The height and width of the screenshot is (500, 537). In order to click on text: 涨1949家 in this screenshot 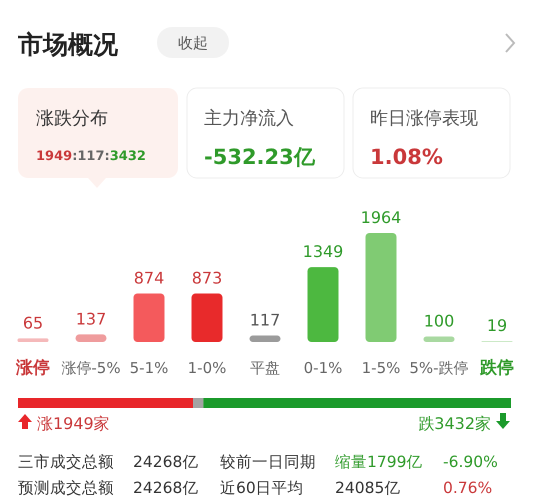, I will do `click(73, 423)`.